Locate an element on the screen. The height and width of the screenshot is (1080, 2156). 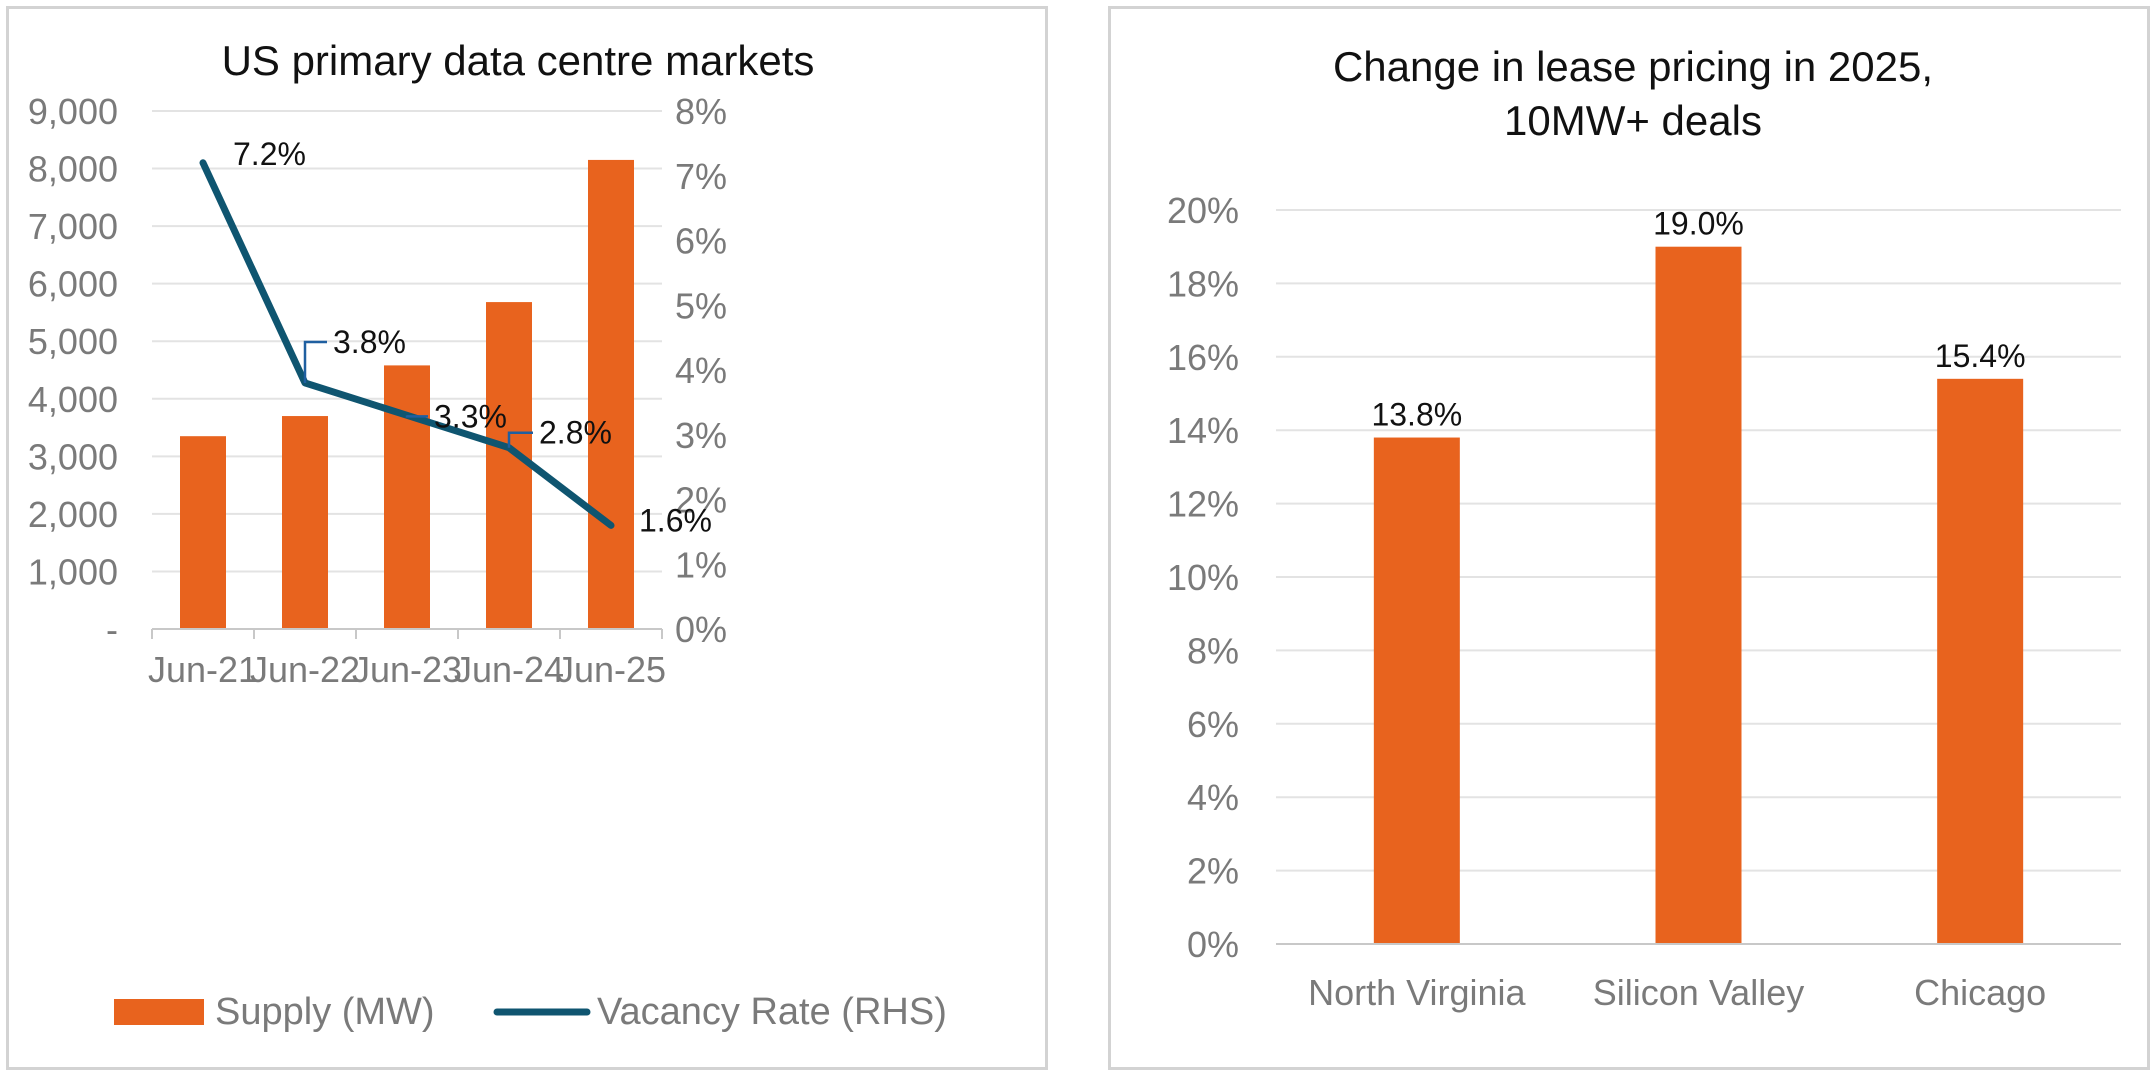
right-axis-tick-label: 6% is located at coordinates (701, 241).